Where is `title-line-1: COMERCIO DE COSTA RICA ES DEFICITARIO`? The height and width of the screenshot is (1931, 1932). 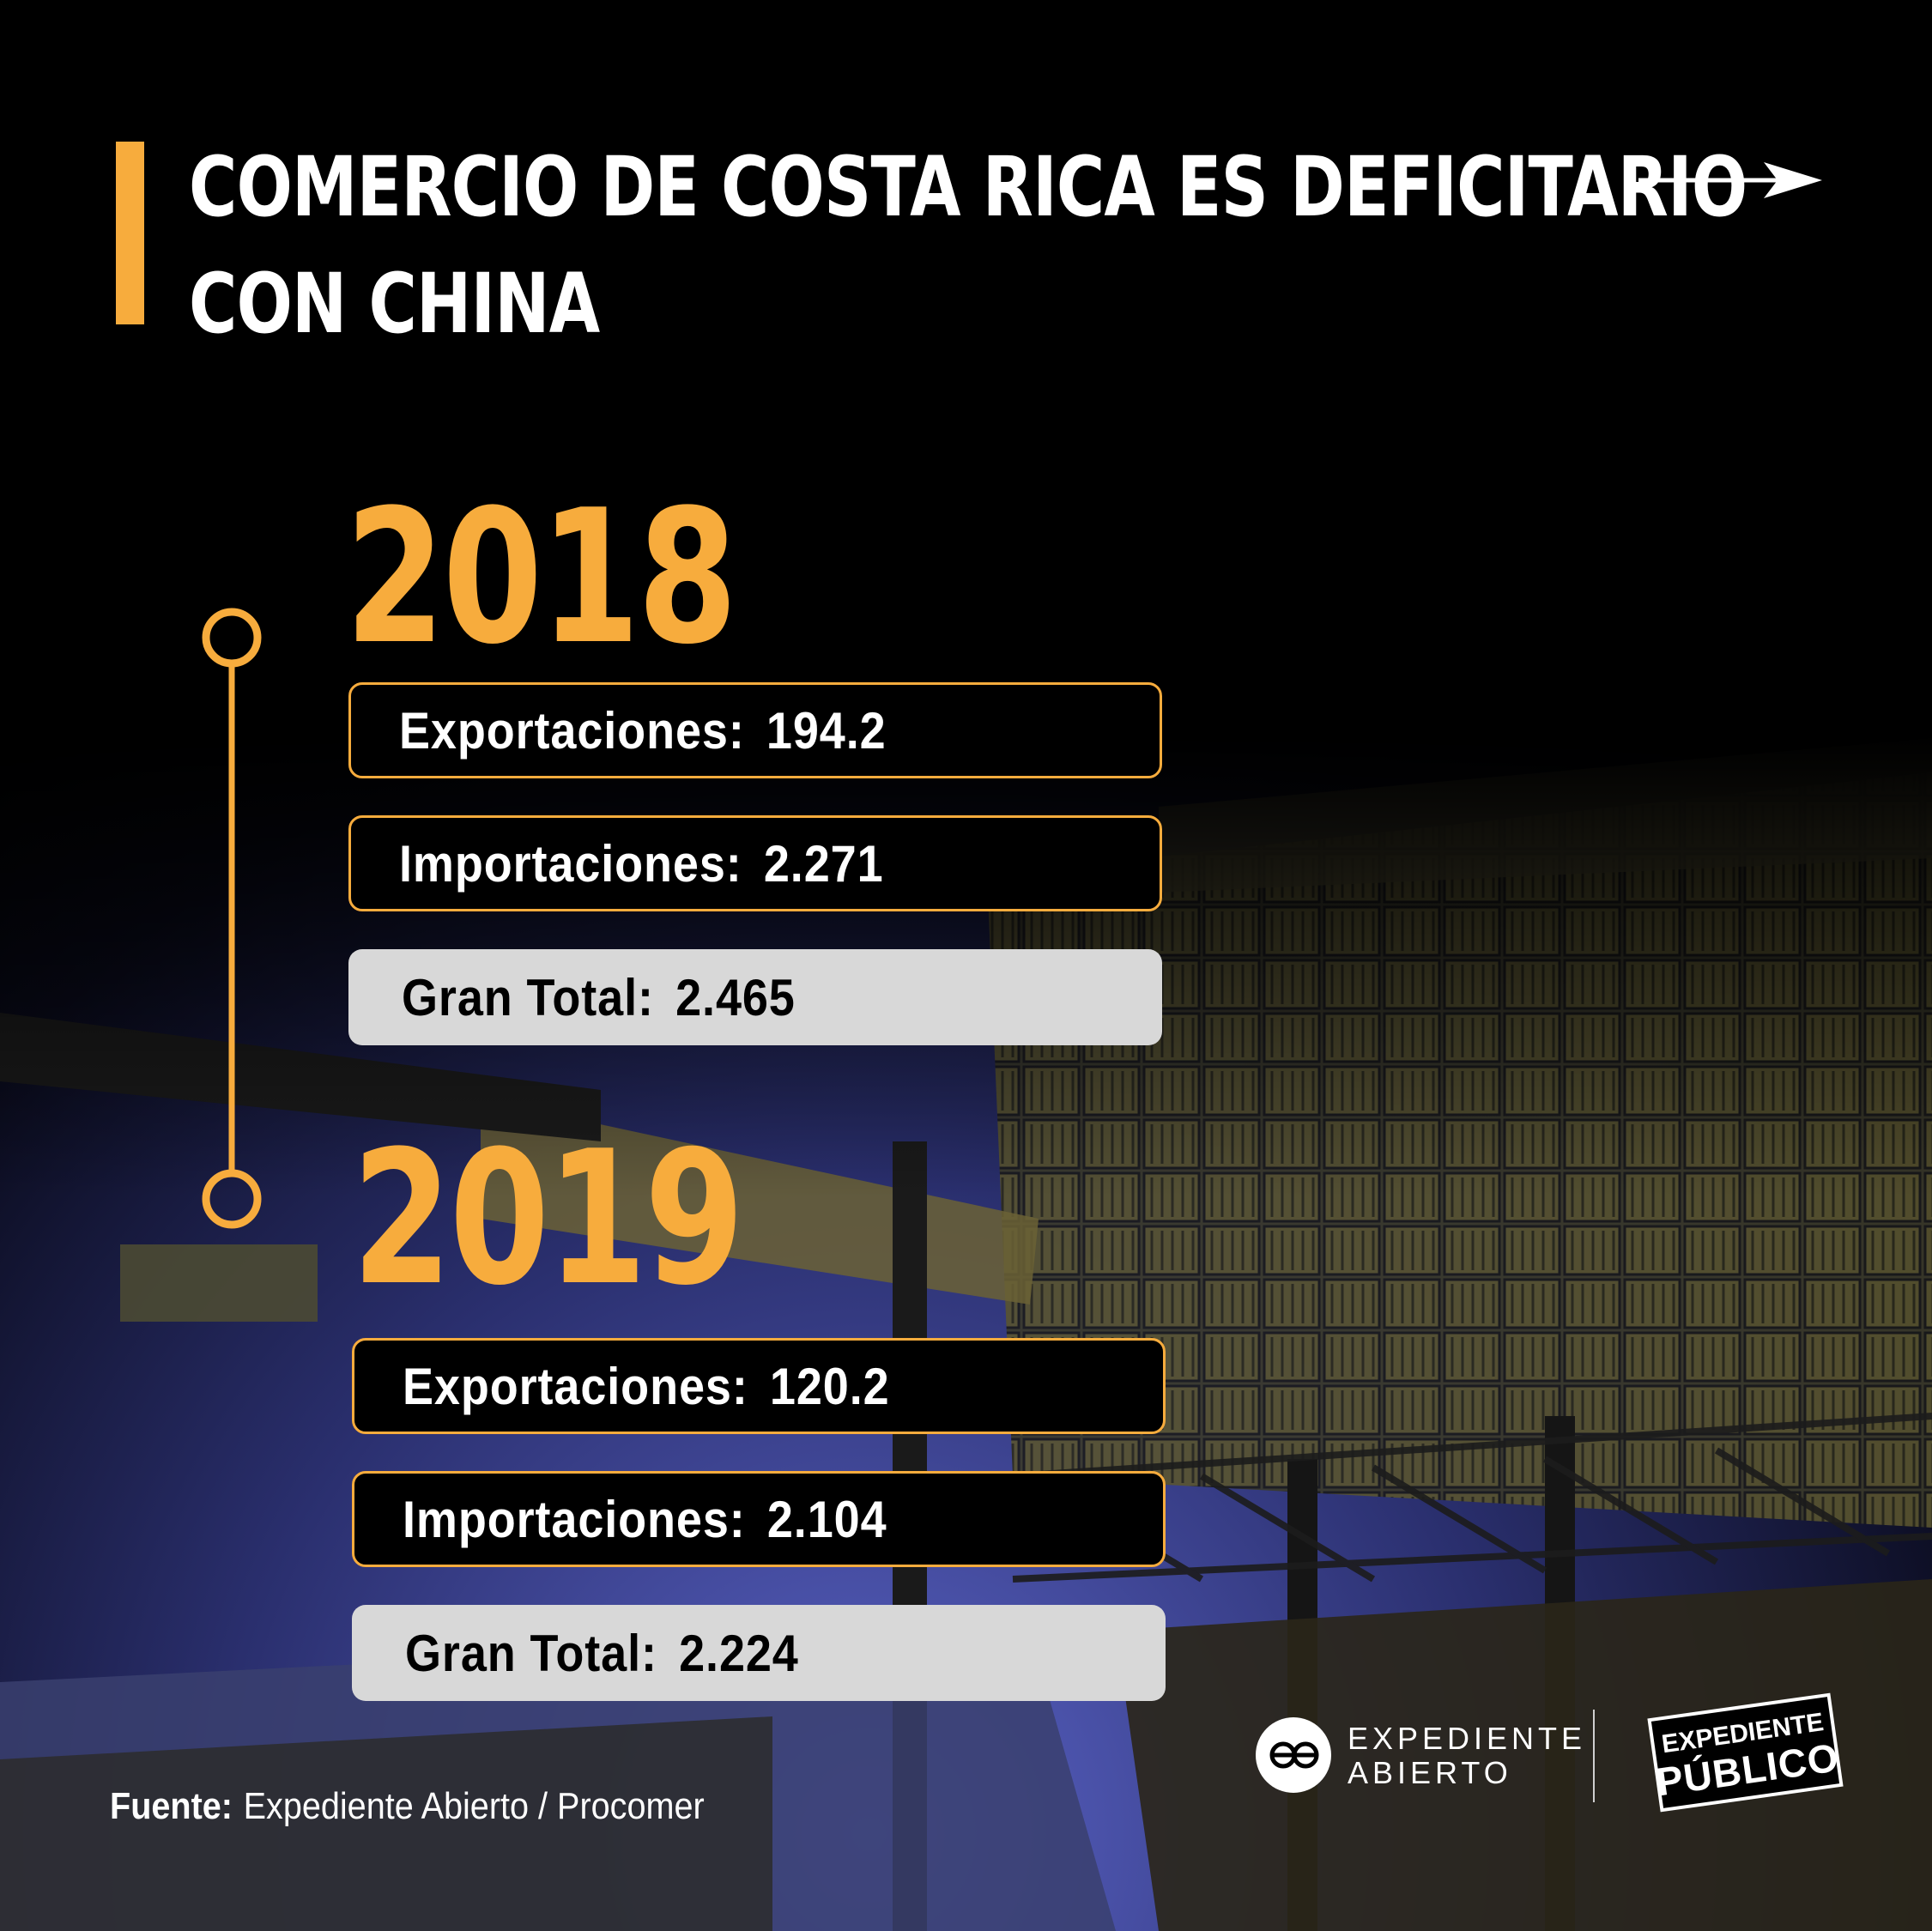
title-line-1: COMERCIO DE COSTA RICA ES DEFICITARIO is located at coordinates (968, 187).